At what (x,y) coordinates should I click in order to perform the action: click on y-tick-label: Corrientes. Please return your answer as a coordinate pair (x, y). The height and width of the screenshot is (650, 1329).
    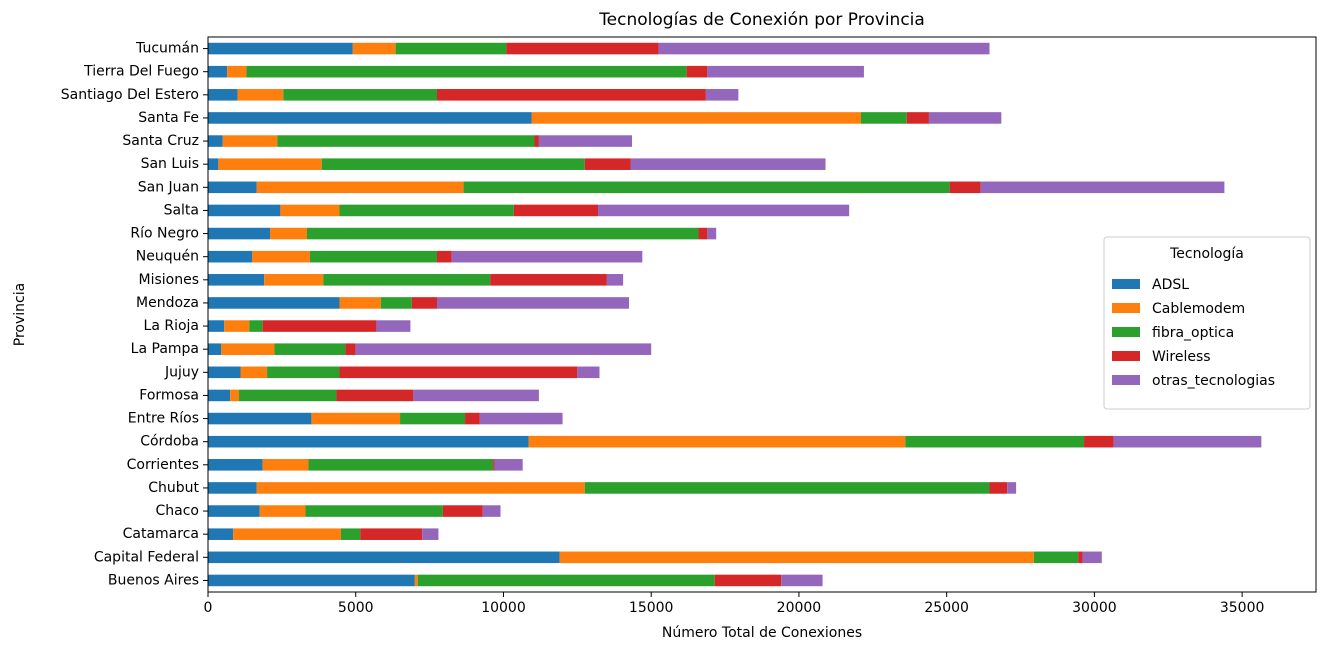
    Looking at the image, I should click on (163, 465).